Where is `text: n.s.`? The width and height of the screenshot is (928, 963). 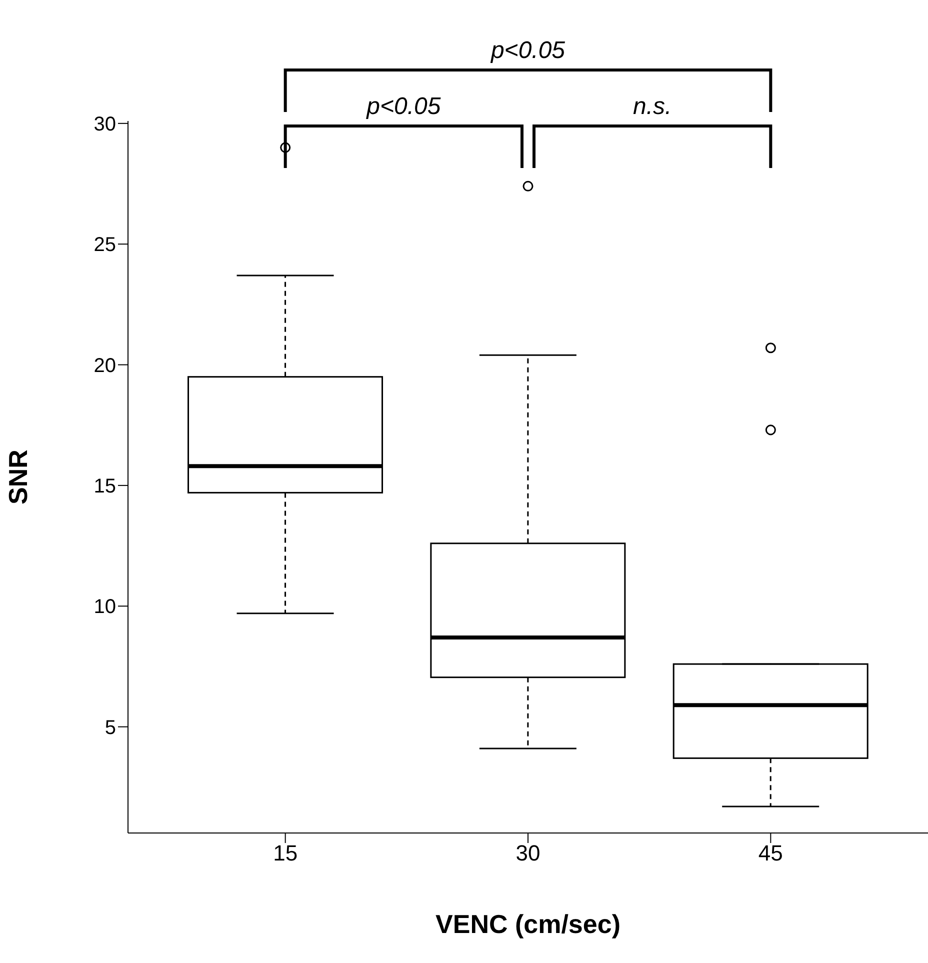
text: n.s. is located at coordinates (652, 106).